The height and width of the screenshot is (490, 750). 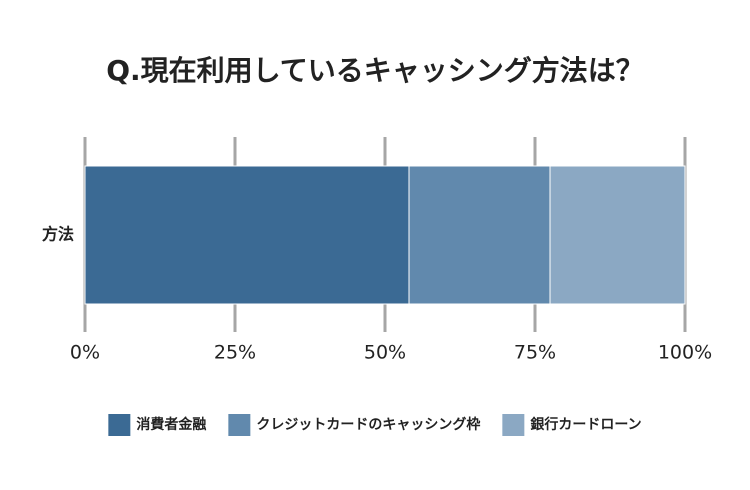 I want to click on x-tick-label: 50%, so click(x=385, y=353).